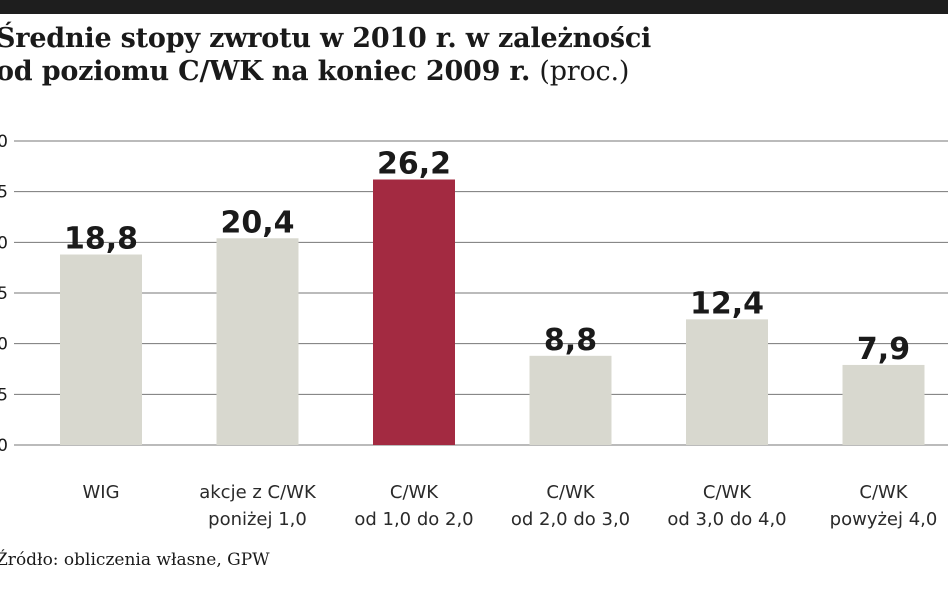 The height and width of the screenshot is (593, 948). I want to click on category-label: poniżej 1,0, so click(257, 519).